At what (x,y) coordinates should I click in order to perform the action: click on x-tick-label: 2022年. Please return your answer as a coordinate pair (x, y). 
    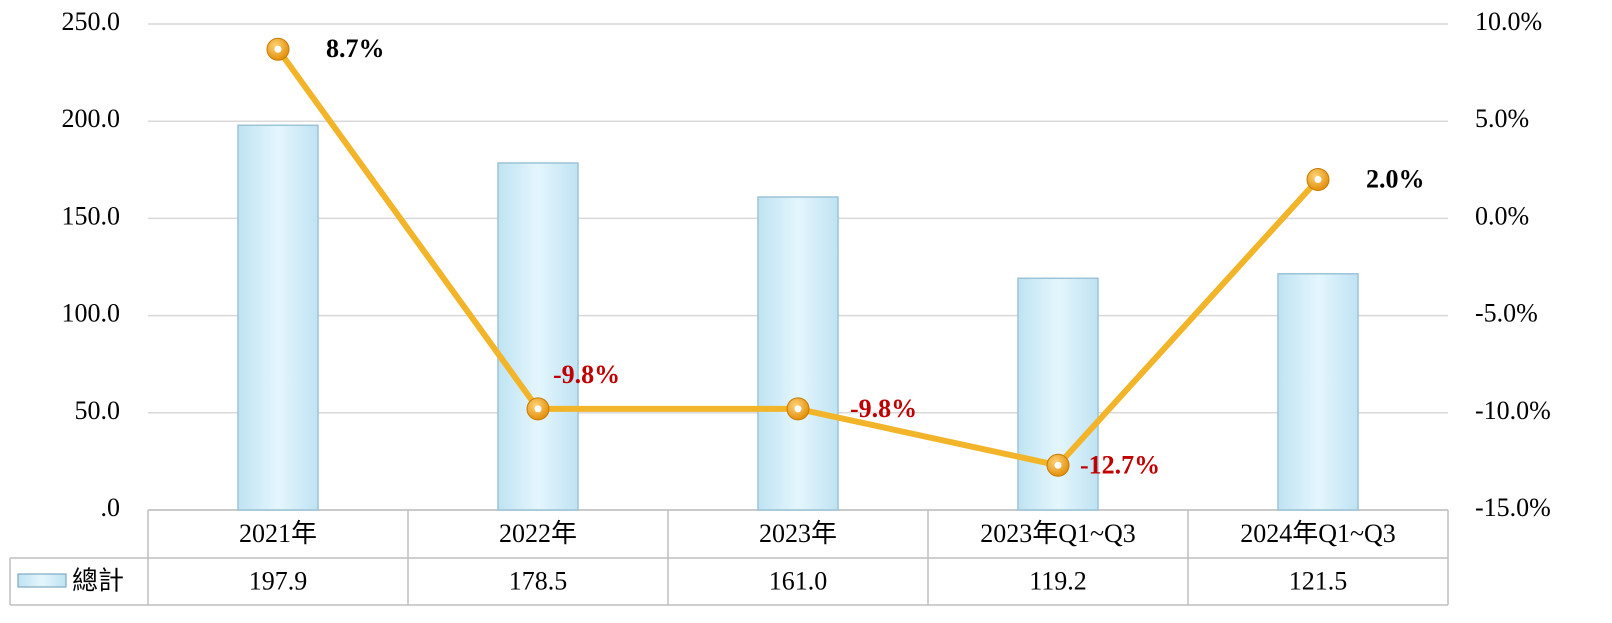
    Looking at the image, I should click on (538, 533).